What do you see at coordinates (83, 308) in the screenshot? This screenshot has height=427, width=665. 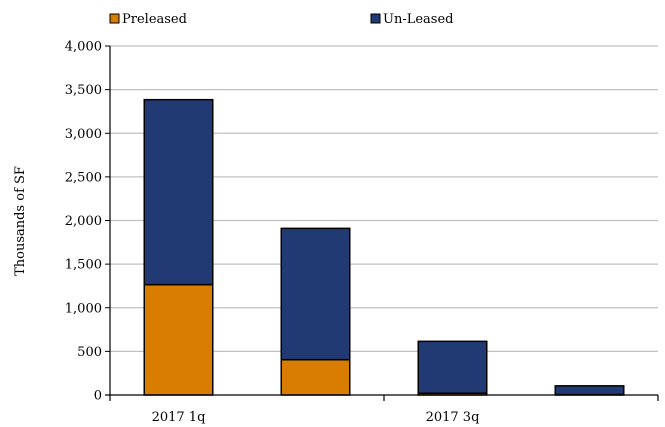 I see `y-tick-label-2: 1,000` at bounding box center [83, 308].